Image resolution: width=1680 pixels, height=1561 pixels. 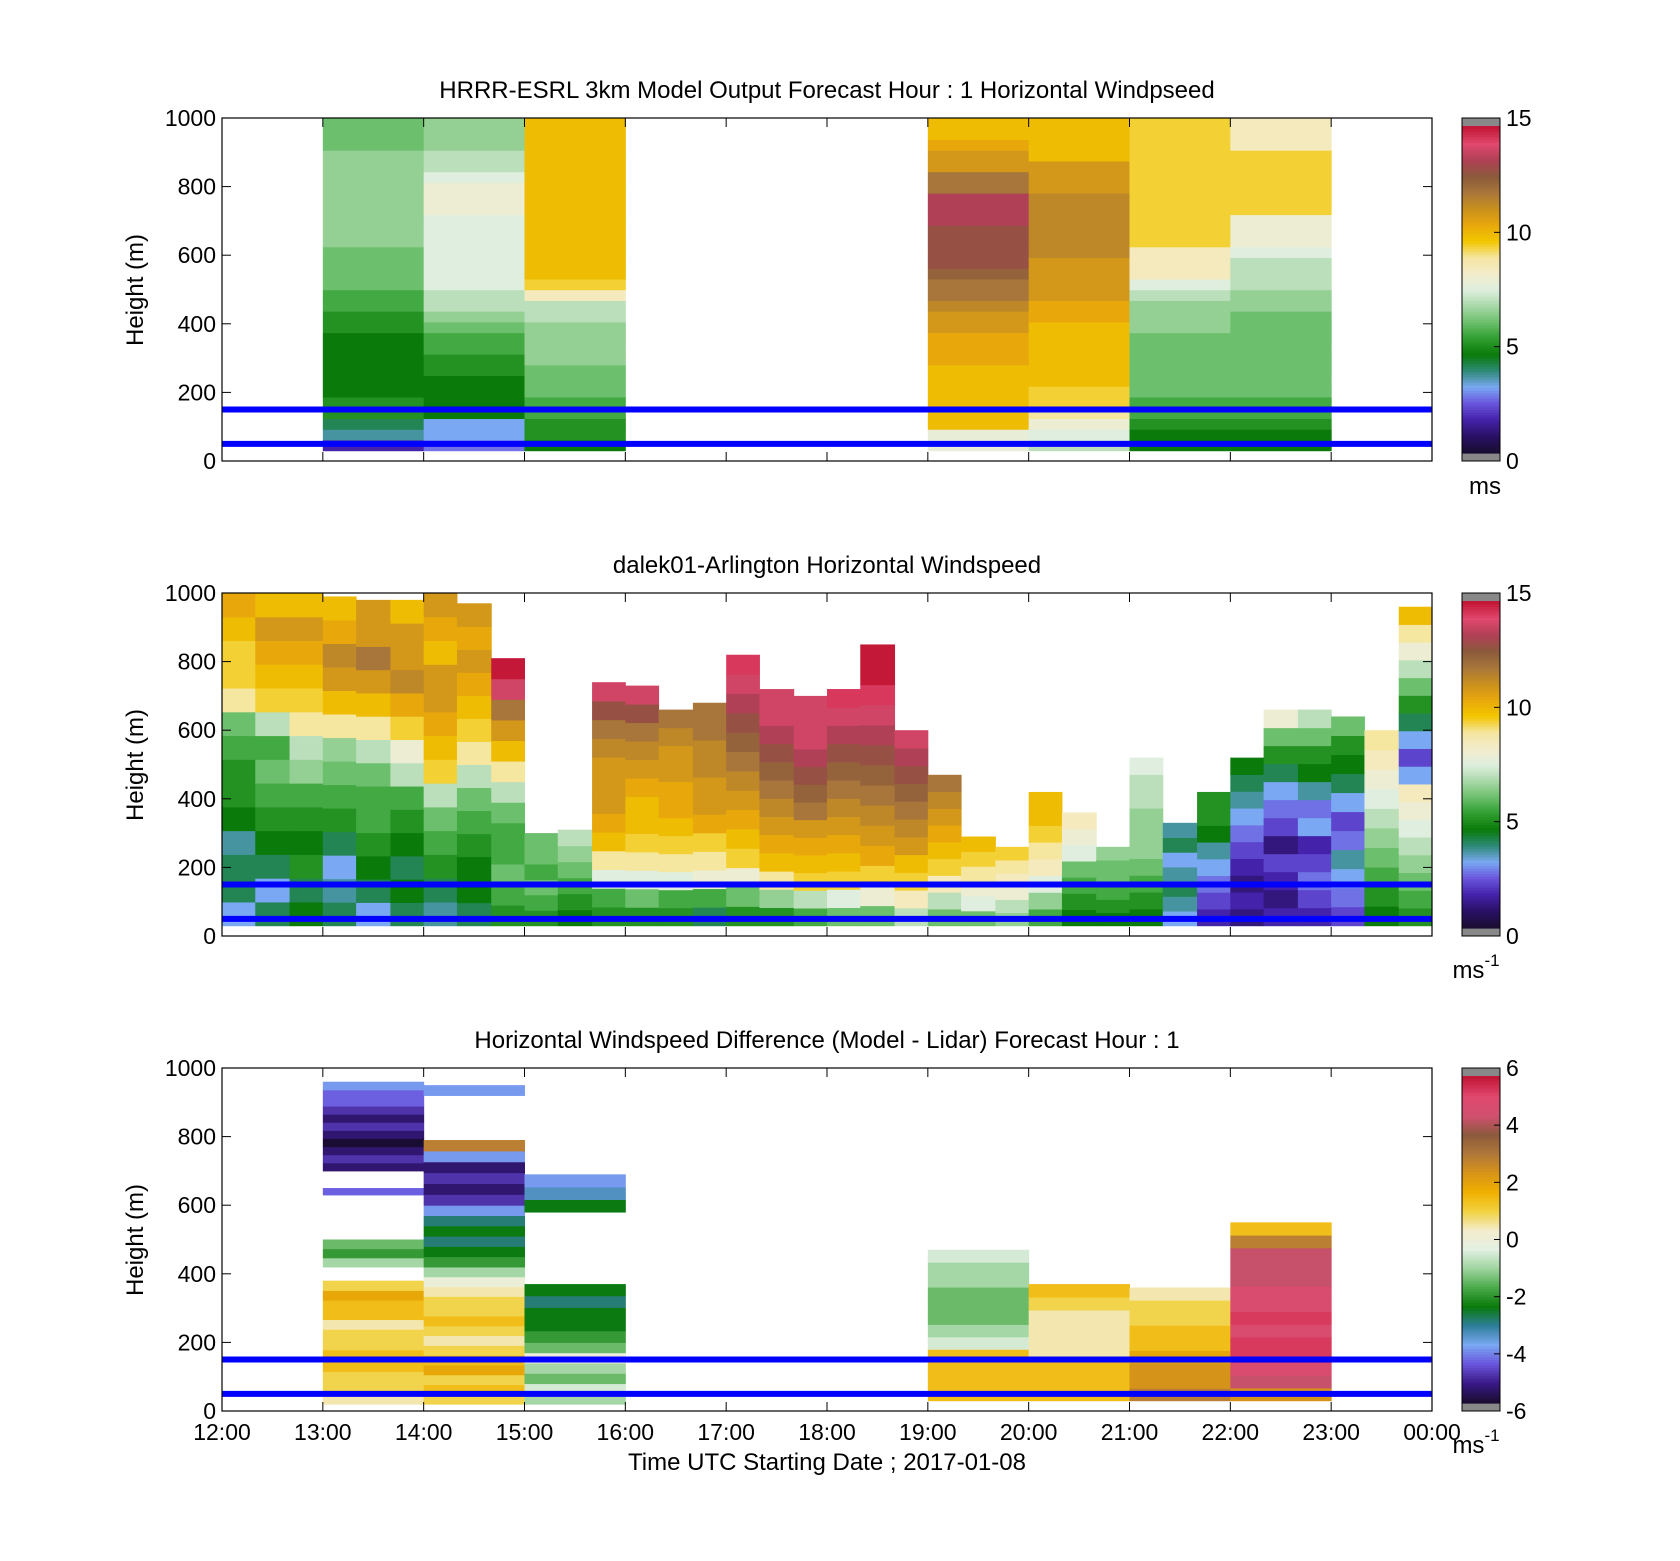 I want to click on x-tick-label: 15:00, so click(x=525, y=1432).